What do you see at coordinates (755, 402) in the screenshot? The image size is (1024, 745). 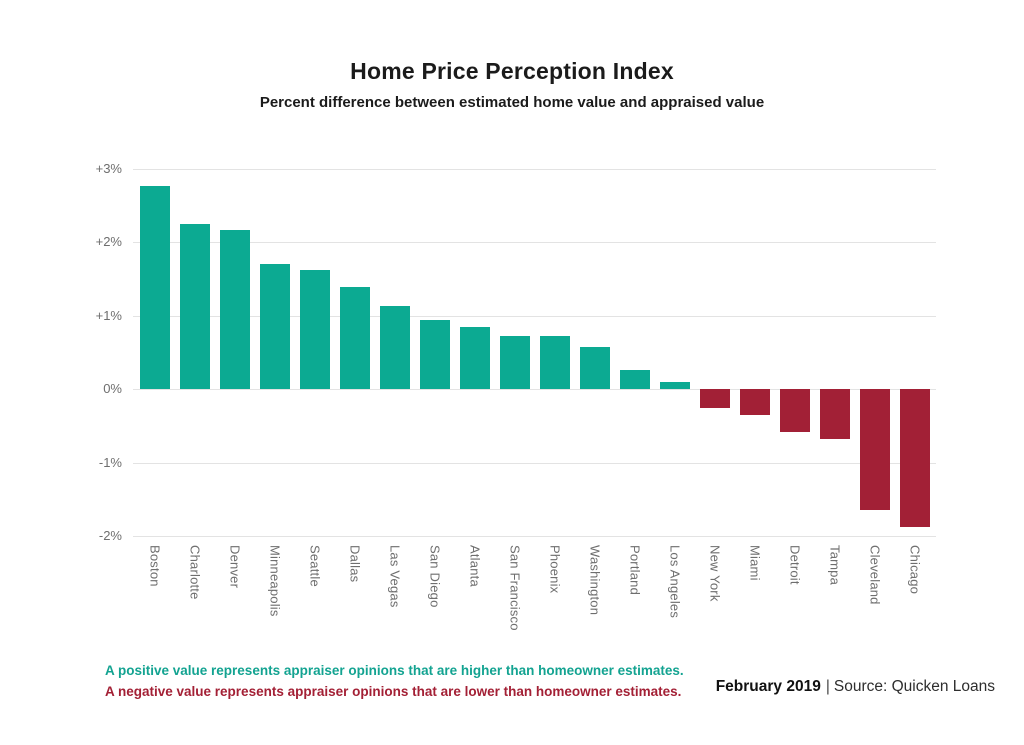 I see `bar-miami` at bounding box center [755, 402].